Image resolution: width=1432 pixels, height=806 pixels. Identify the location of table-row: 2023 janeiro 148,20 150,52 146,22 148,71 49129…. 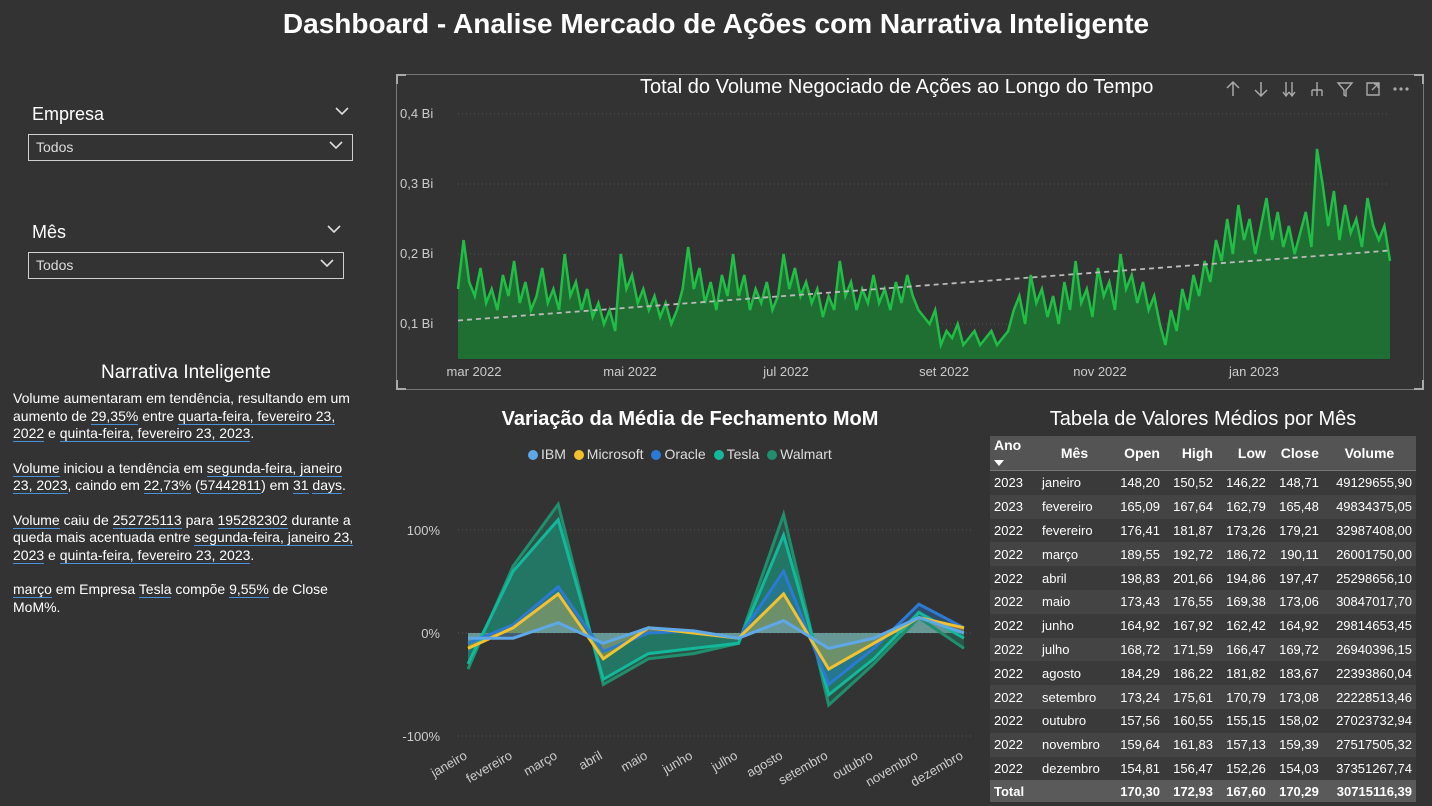
(1203, 482).